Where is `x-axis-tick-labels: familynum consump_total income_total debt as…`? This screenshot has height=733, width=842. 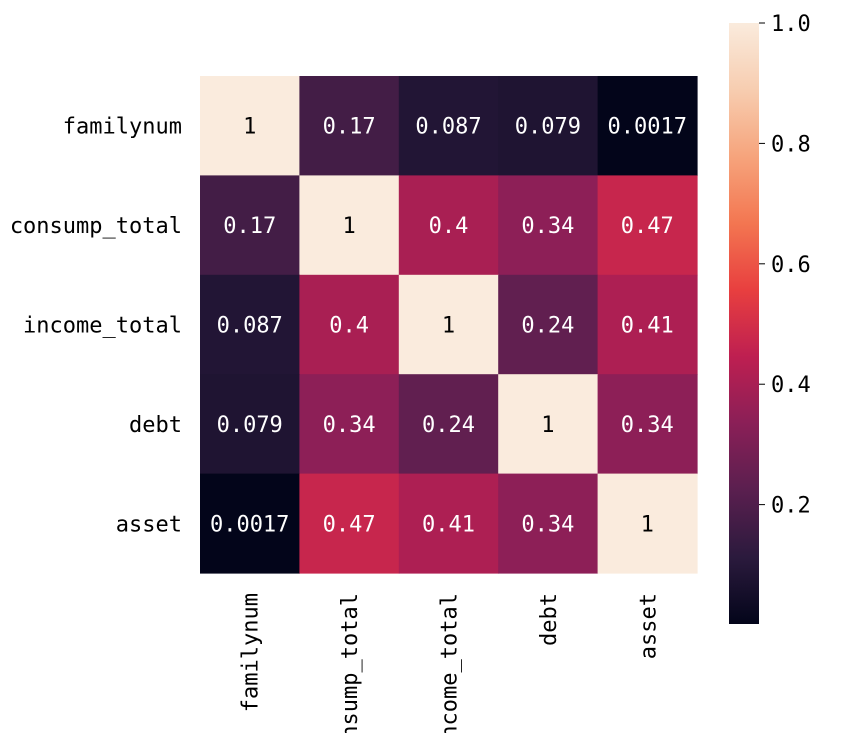
x-axis-tick-labels: familynum consump_total income_total debt as… is located at coordinates (450, 663).